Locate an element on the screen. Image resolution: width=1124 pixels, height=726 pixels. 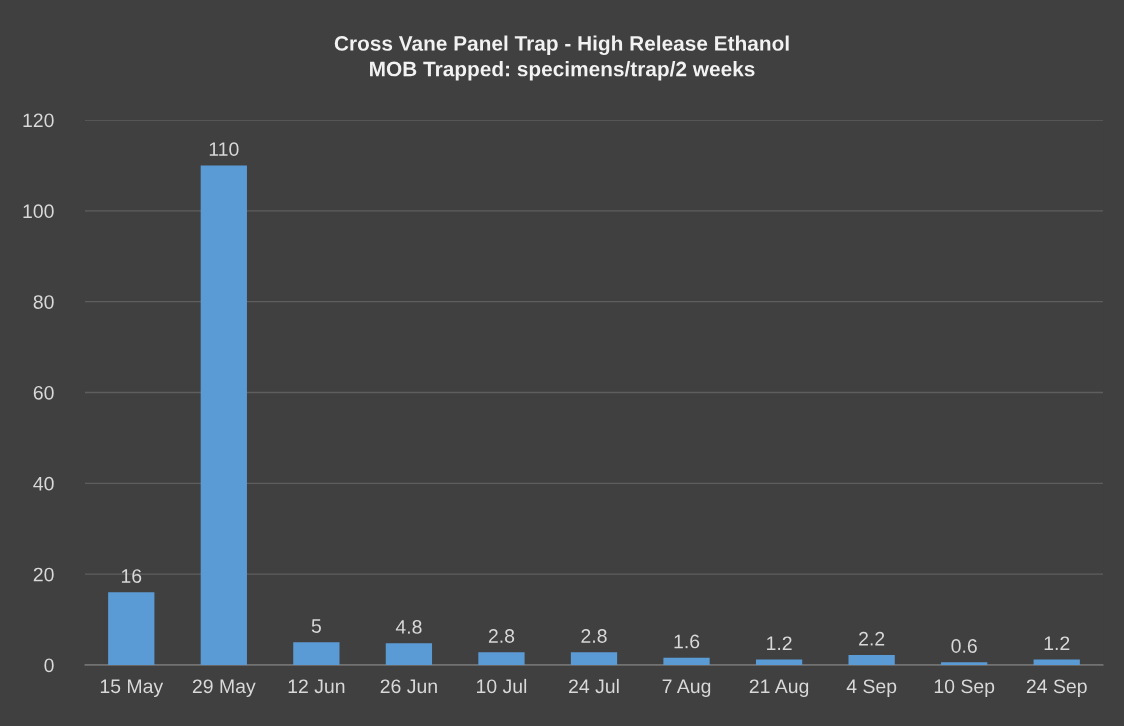
data-label: 16 is located at coordinates (131, 576).